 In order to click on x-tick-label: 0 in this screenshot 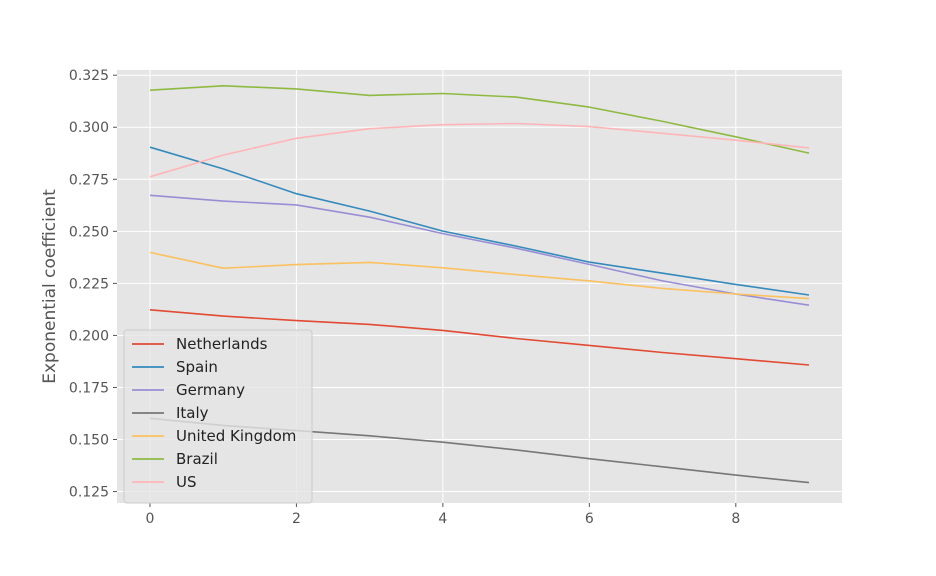, I will do `click(149, 519)`.